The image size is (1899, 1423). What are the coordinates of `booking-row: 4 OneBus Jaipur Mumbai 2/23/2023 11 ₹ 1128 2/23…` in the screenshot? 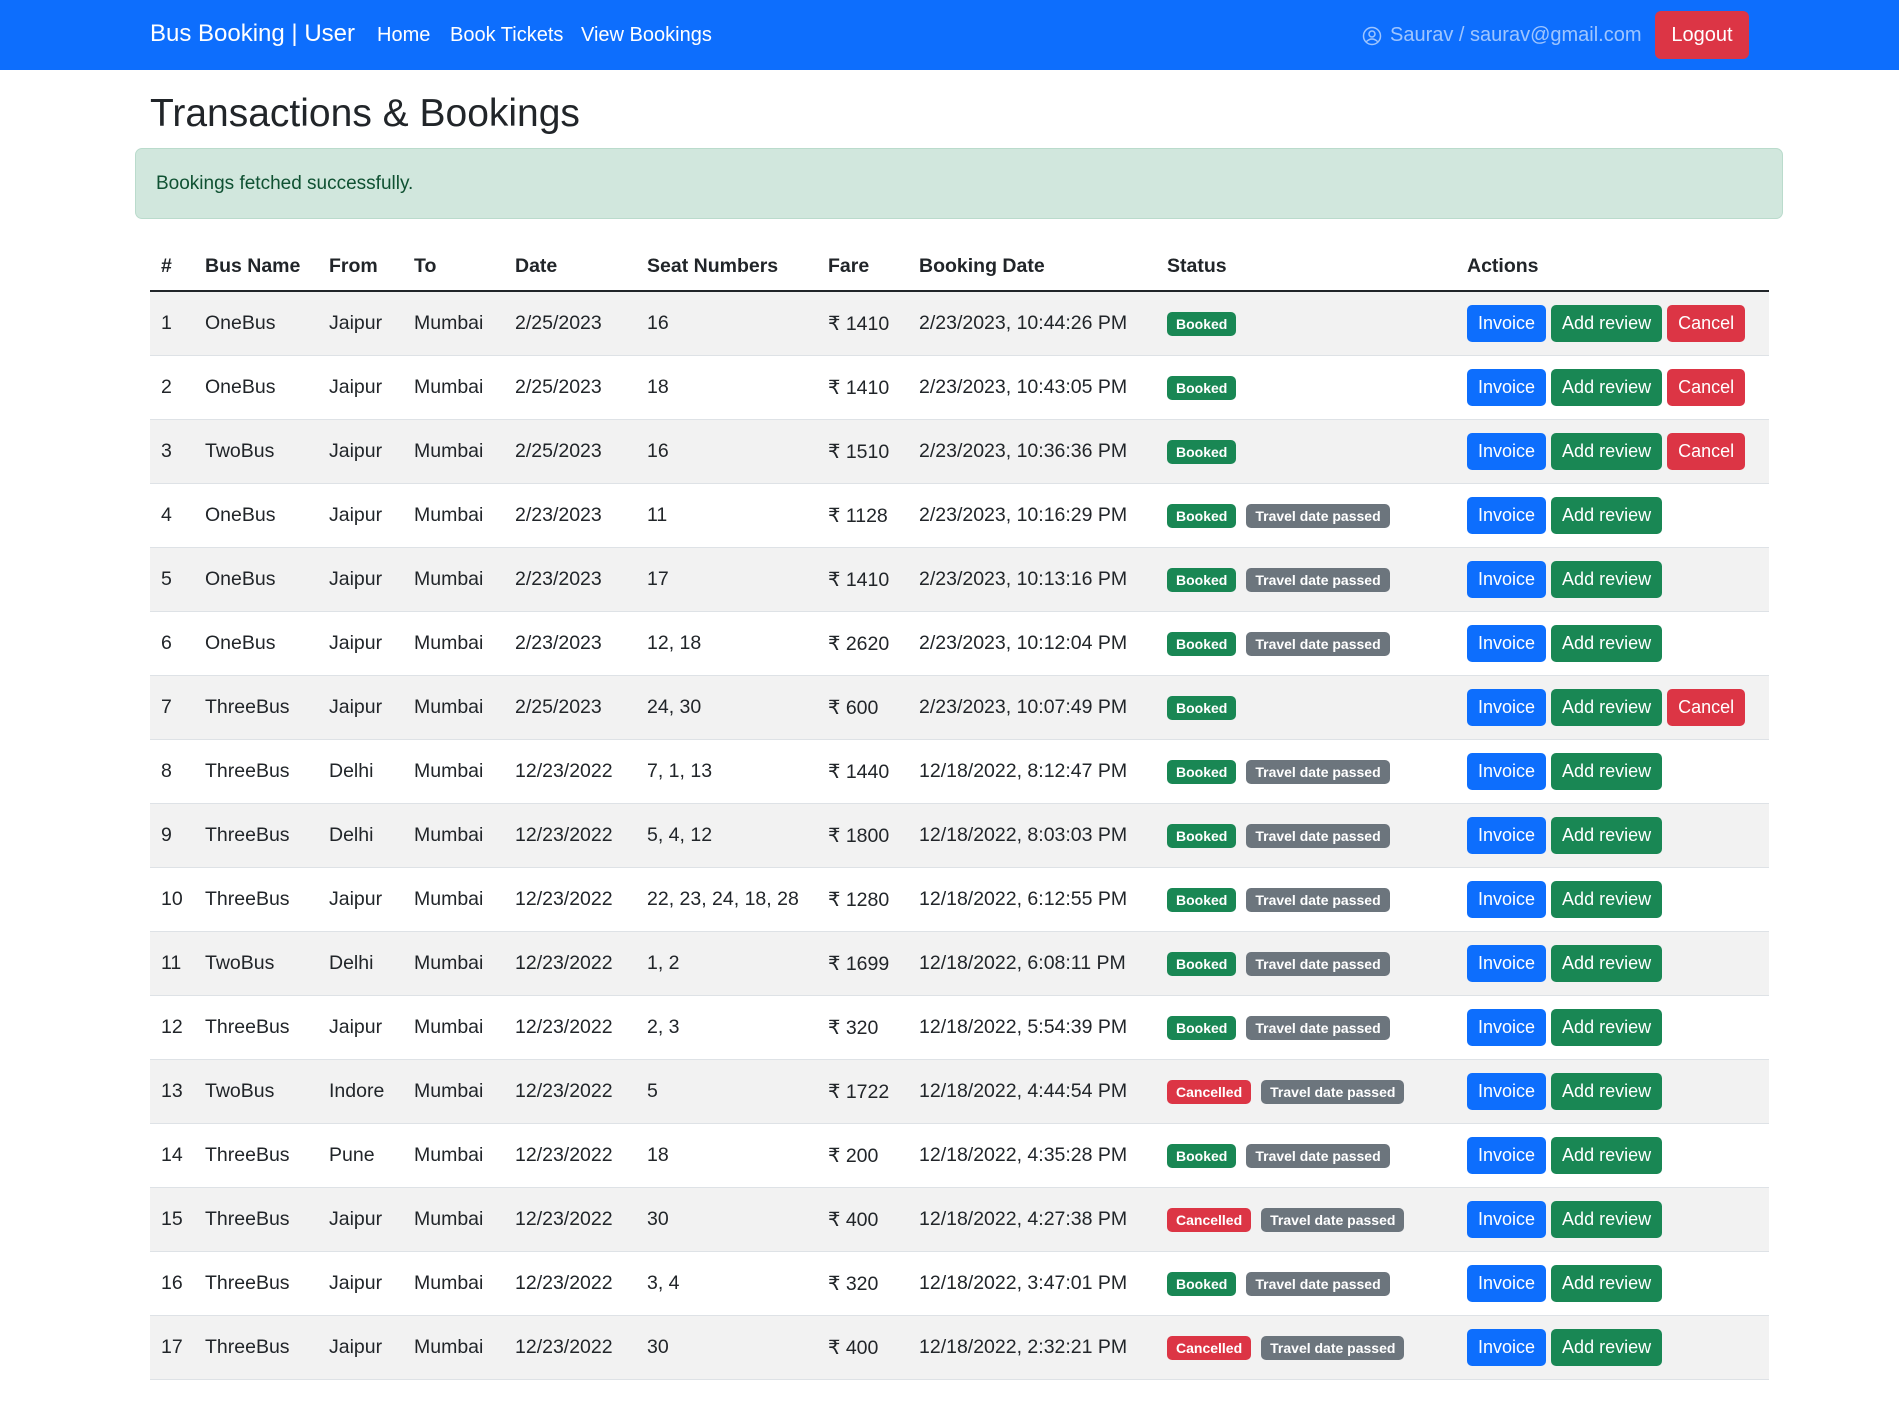 It's located at (959, 515).